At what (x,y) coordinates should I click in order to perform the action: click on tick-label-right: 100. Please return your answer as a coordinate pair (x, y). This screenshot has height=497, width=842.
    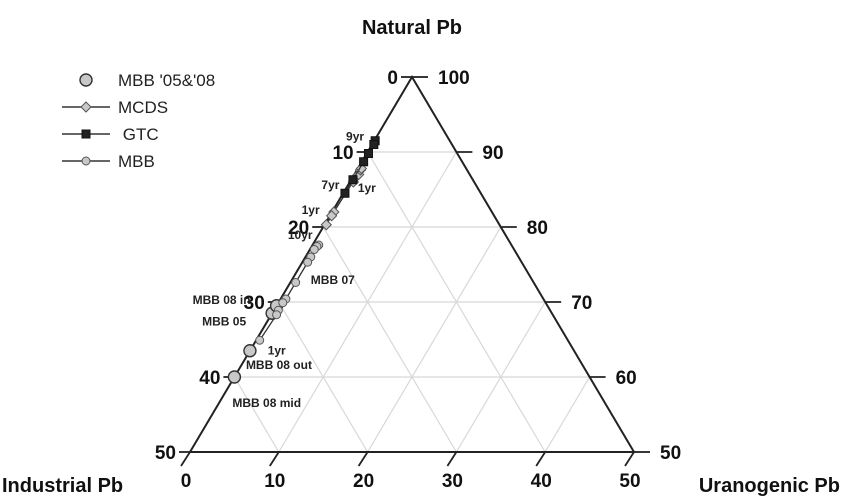
    Looking at the image, I should click on (454, 78).